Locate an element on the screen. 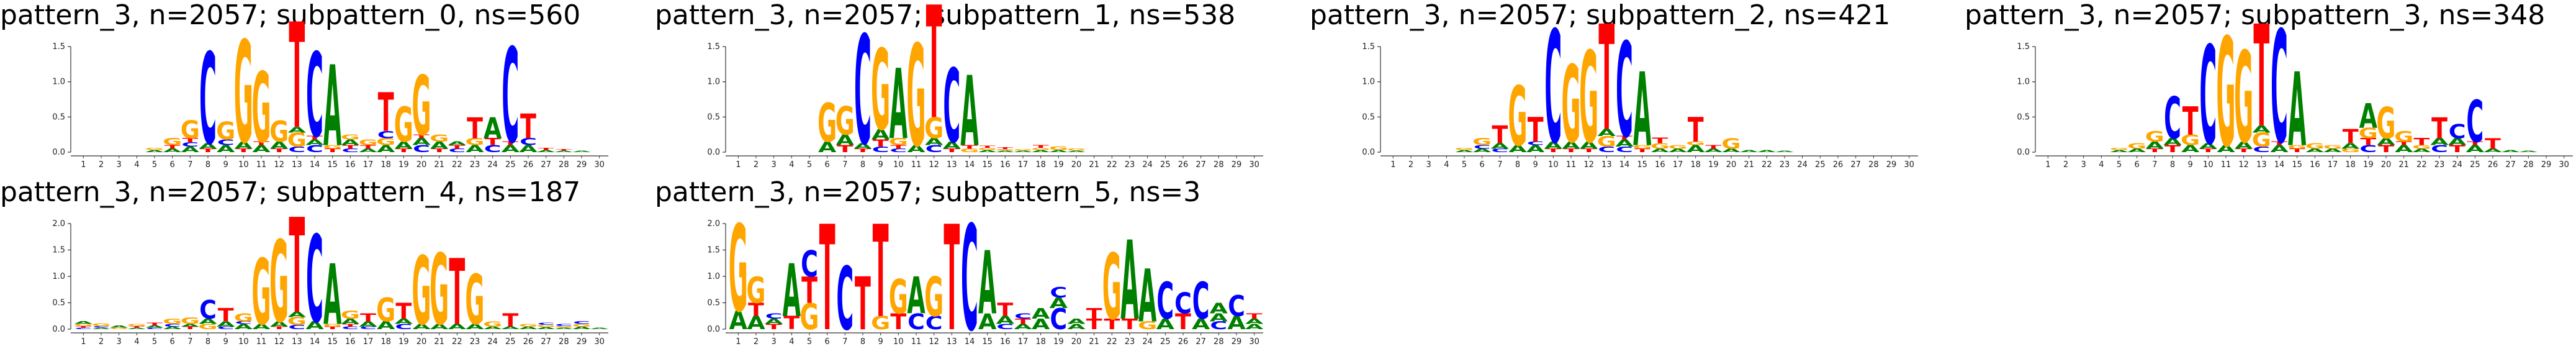 Image resolution: width=2576 pixels, height=354 pixels. panel-title: pattern_3, n=2057; subpattern_2, ns=421 is located at coordinates (1600, 15).